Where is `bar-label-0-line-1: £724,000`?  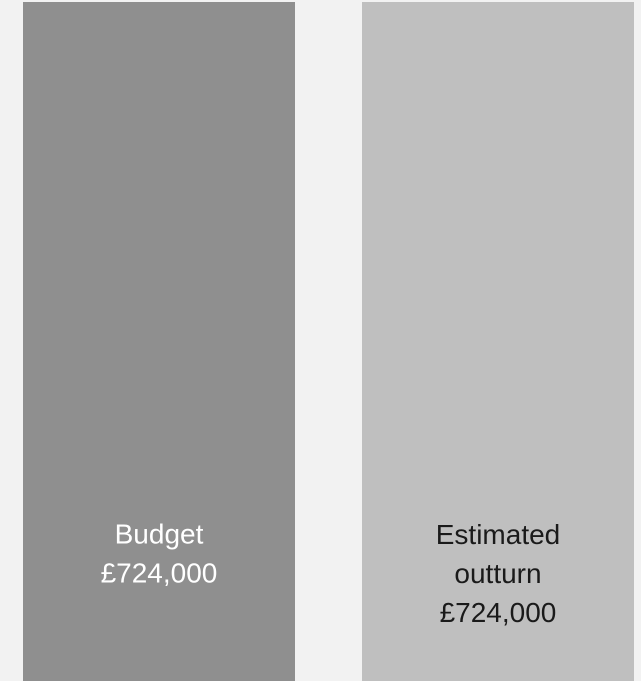
bar-label-0-line-1: £724,000 is located at coordinates (159, 572).